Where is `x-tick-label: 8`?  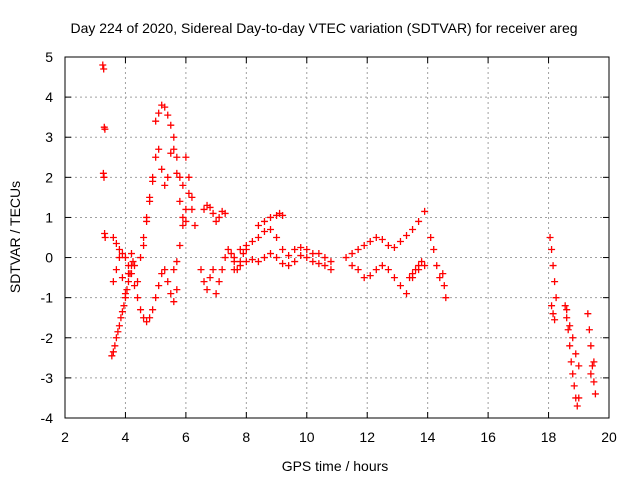 x-tick-label: 8 is located at coordinates (246, 437).